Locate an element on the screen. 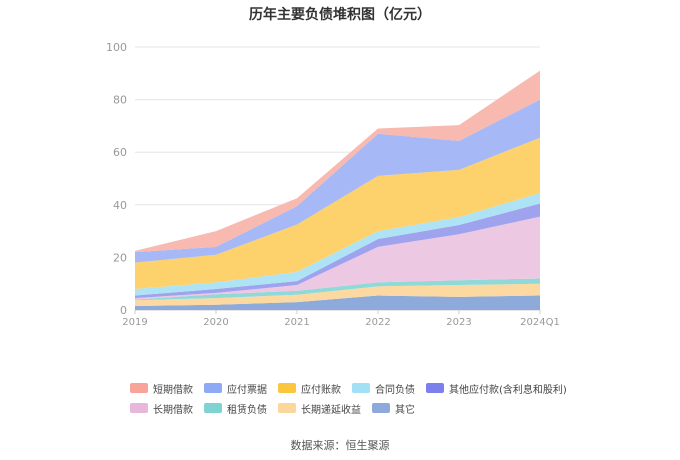 This screenshot has width=680, height=460. y-tick-label: 80 is located at coordinates (120, 100).